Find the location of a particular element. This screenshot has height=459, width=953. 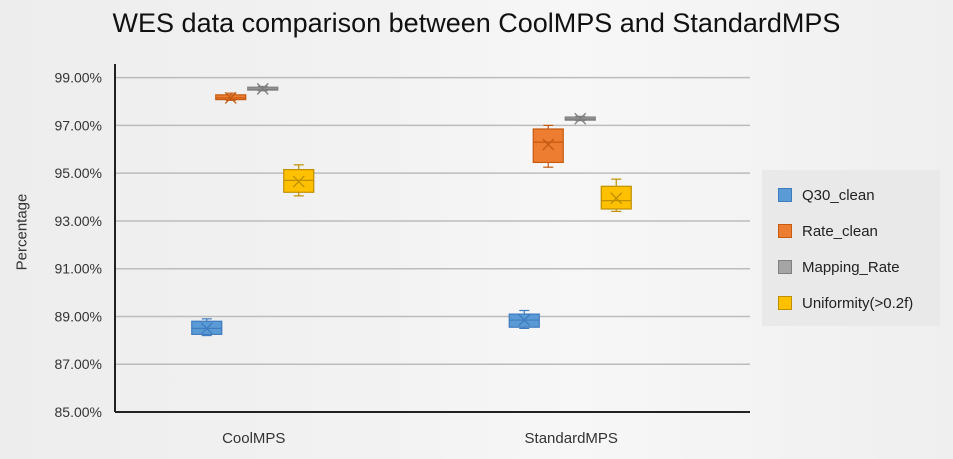

y-tick-label: 89.00% is located at coordinates (78, 316).